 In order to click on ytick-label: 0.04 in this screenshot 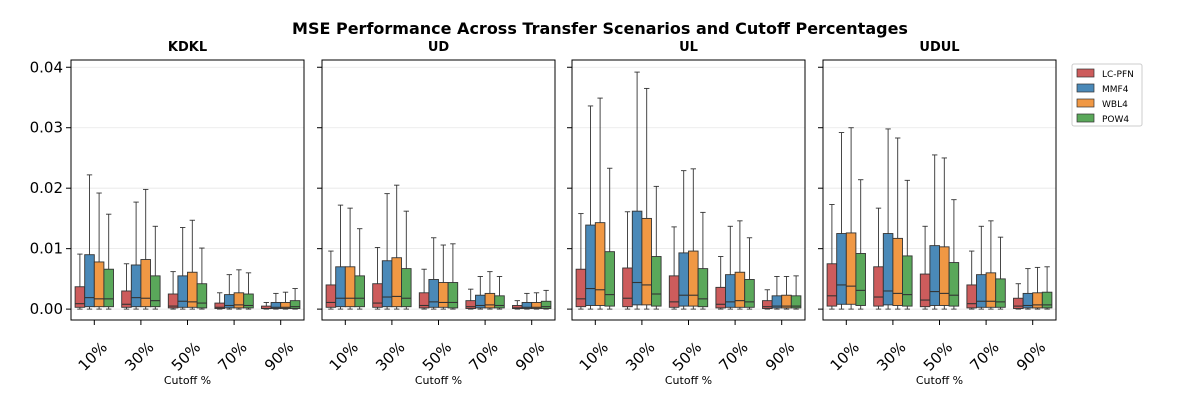, I will do `click(46, 67)`.